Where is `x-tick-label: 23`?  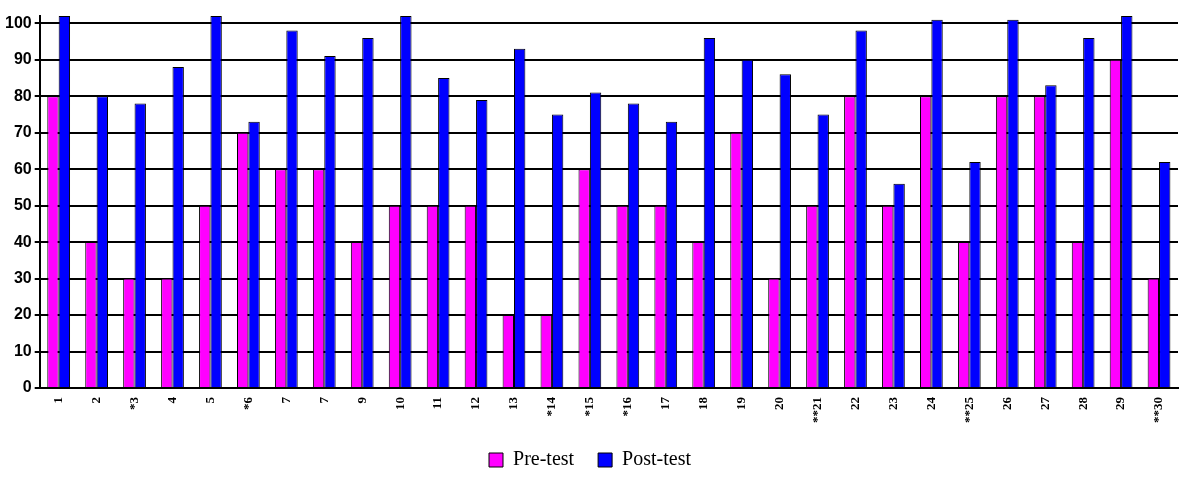
x-tick-label: 23 is located at coordinates (892, 403).